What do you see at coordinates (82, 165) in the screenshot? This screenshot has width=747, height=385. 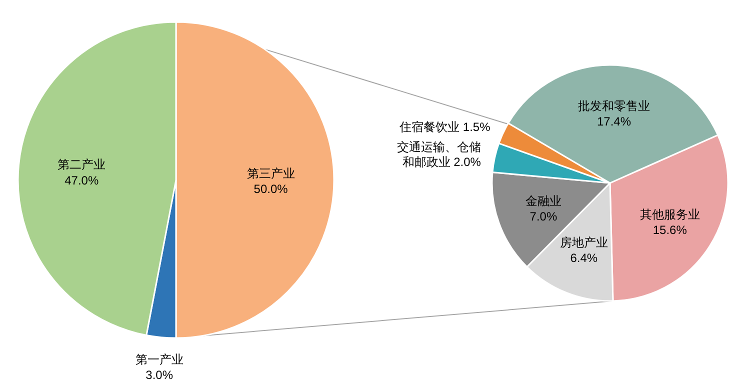 I see `slice-label: 第二产业` at bounding box center [82, 165].